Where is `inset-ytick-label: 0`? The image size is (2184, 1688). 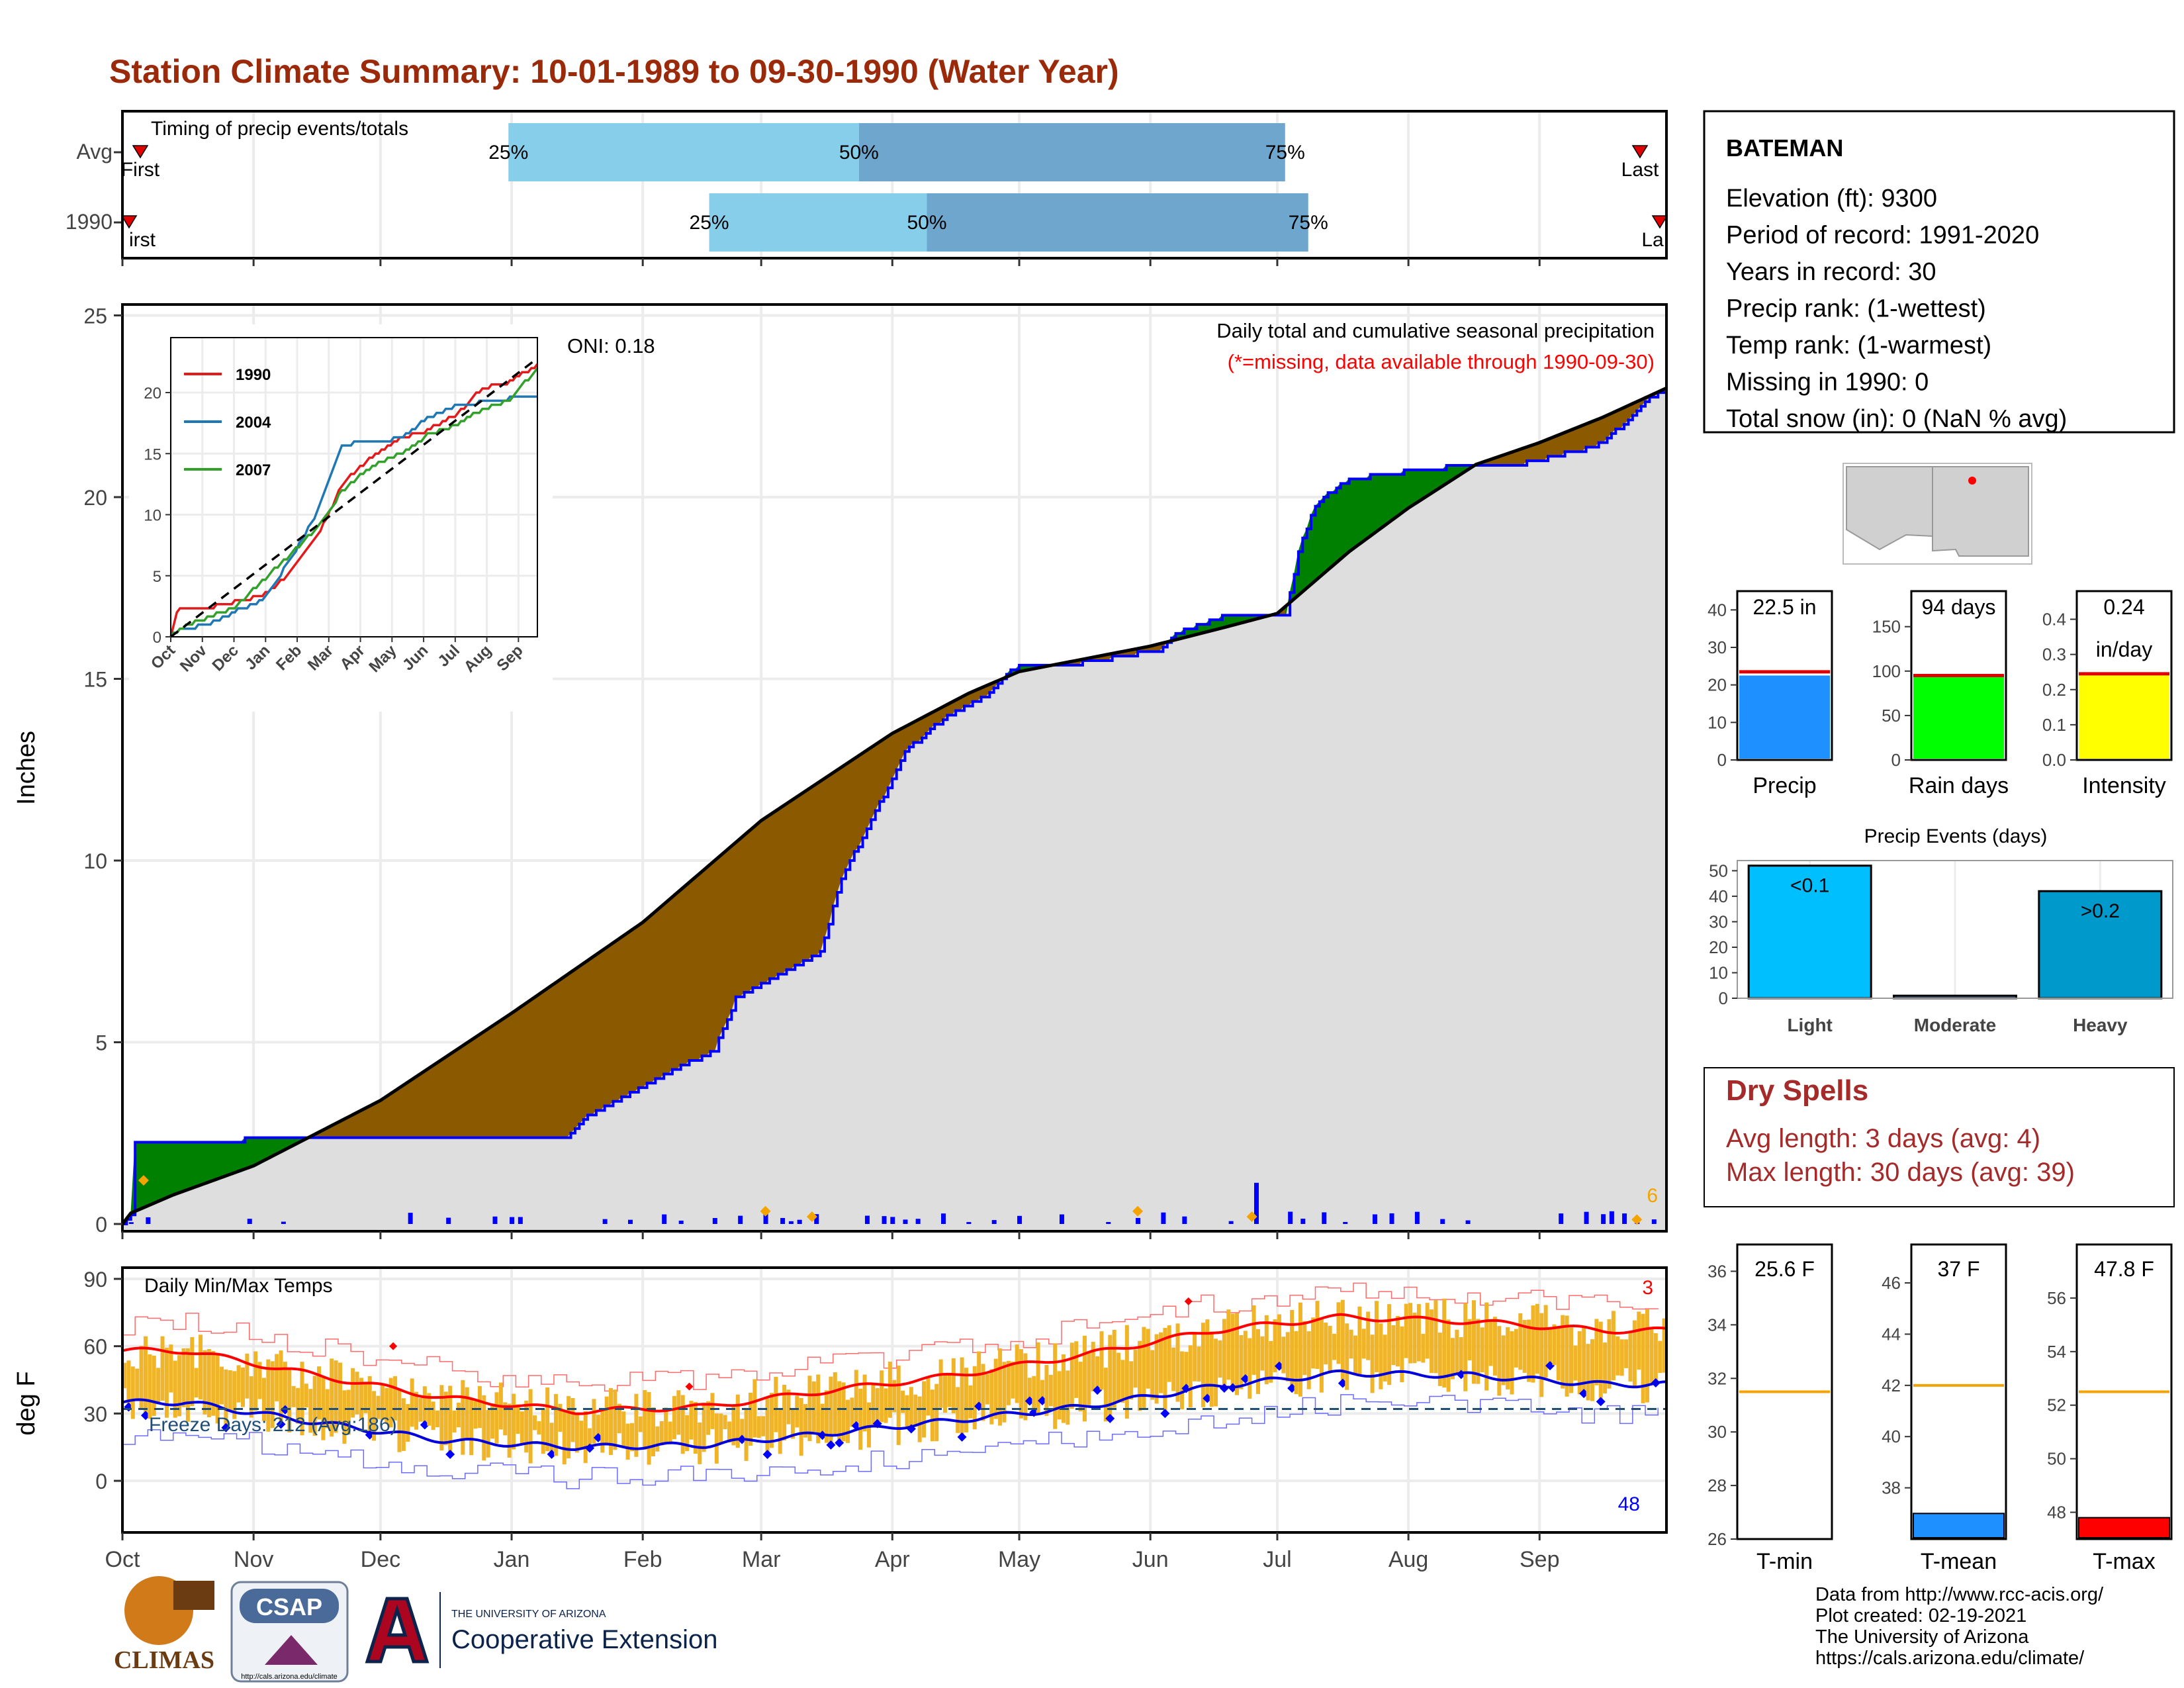
inset-ytick-label: 0 is located at coordinates (157, 638).